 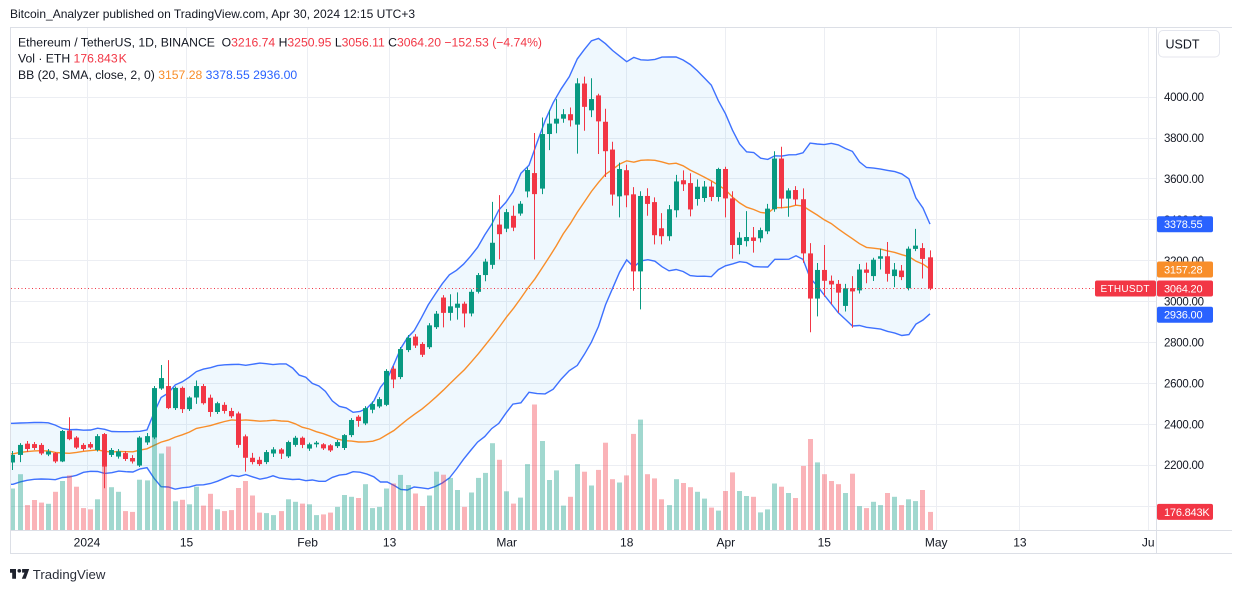 I want to click on svg-text: 3378.55, so click(x=1183, y=225).